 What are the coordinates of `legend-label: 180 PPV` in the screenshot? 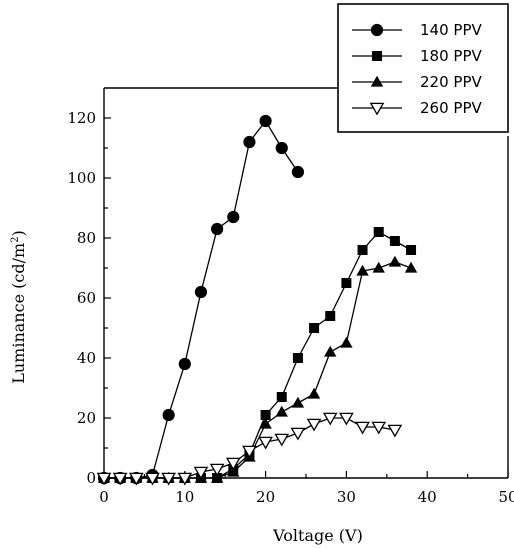 It's located at (451, 56).